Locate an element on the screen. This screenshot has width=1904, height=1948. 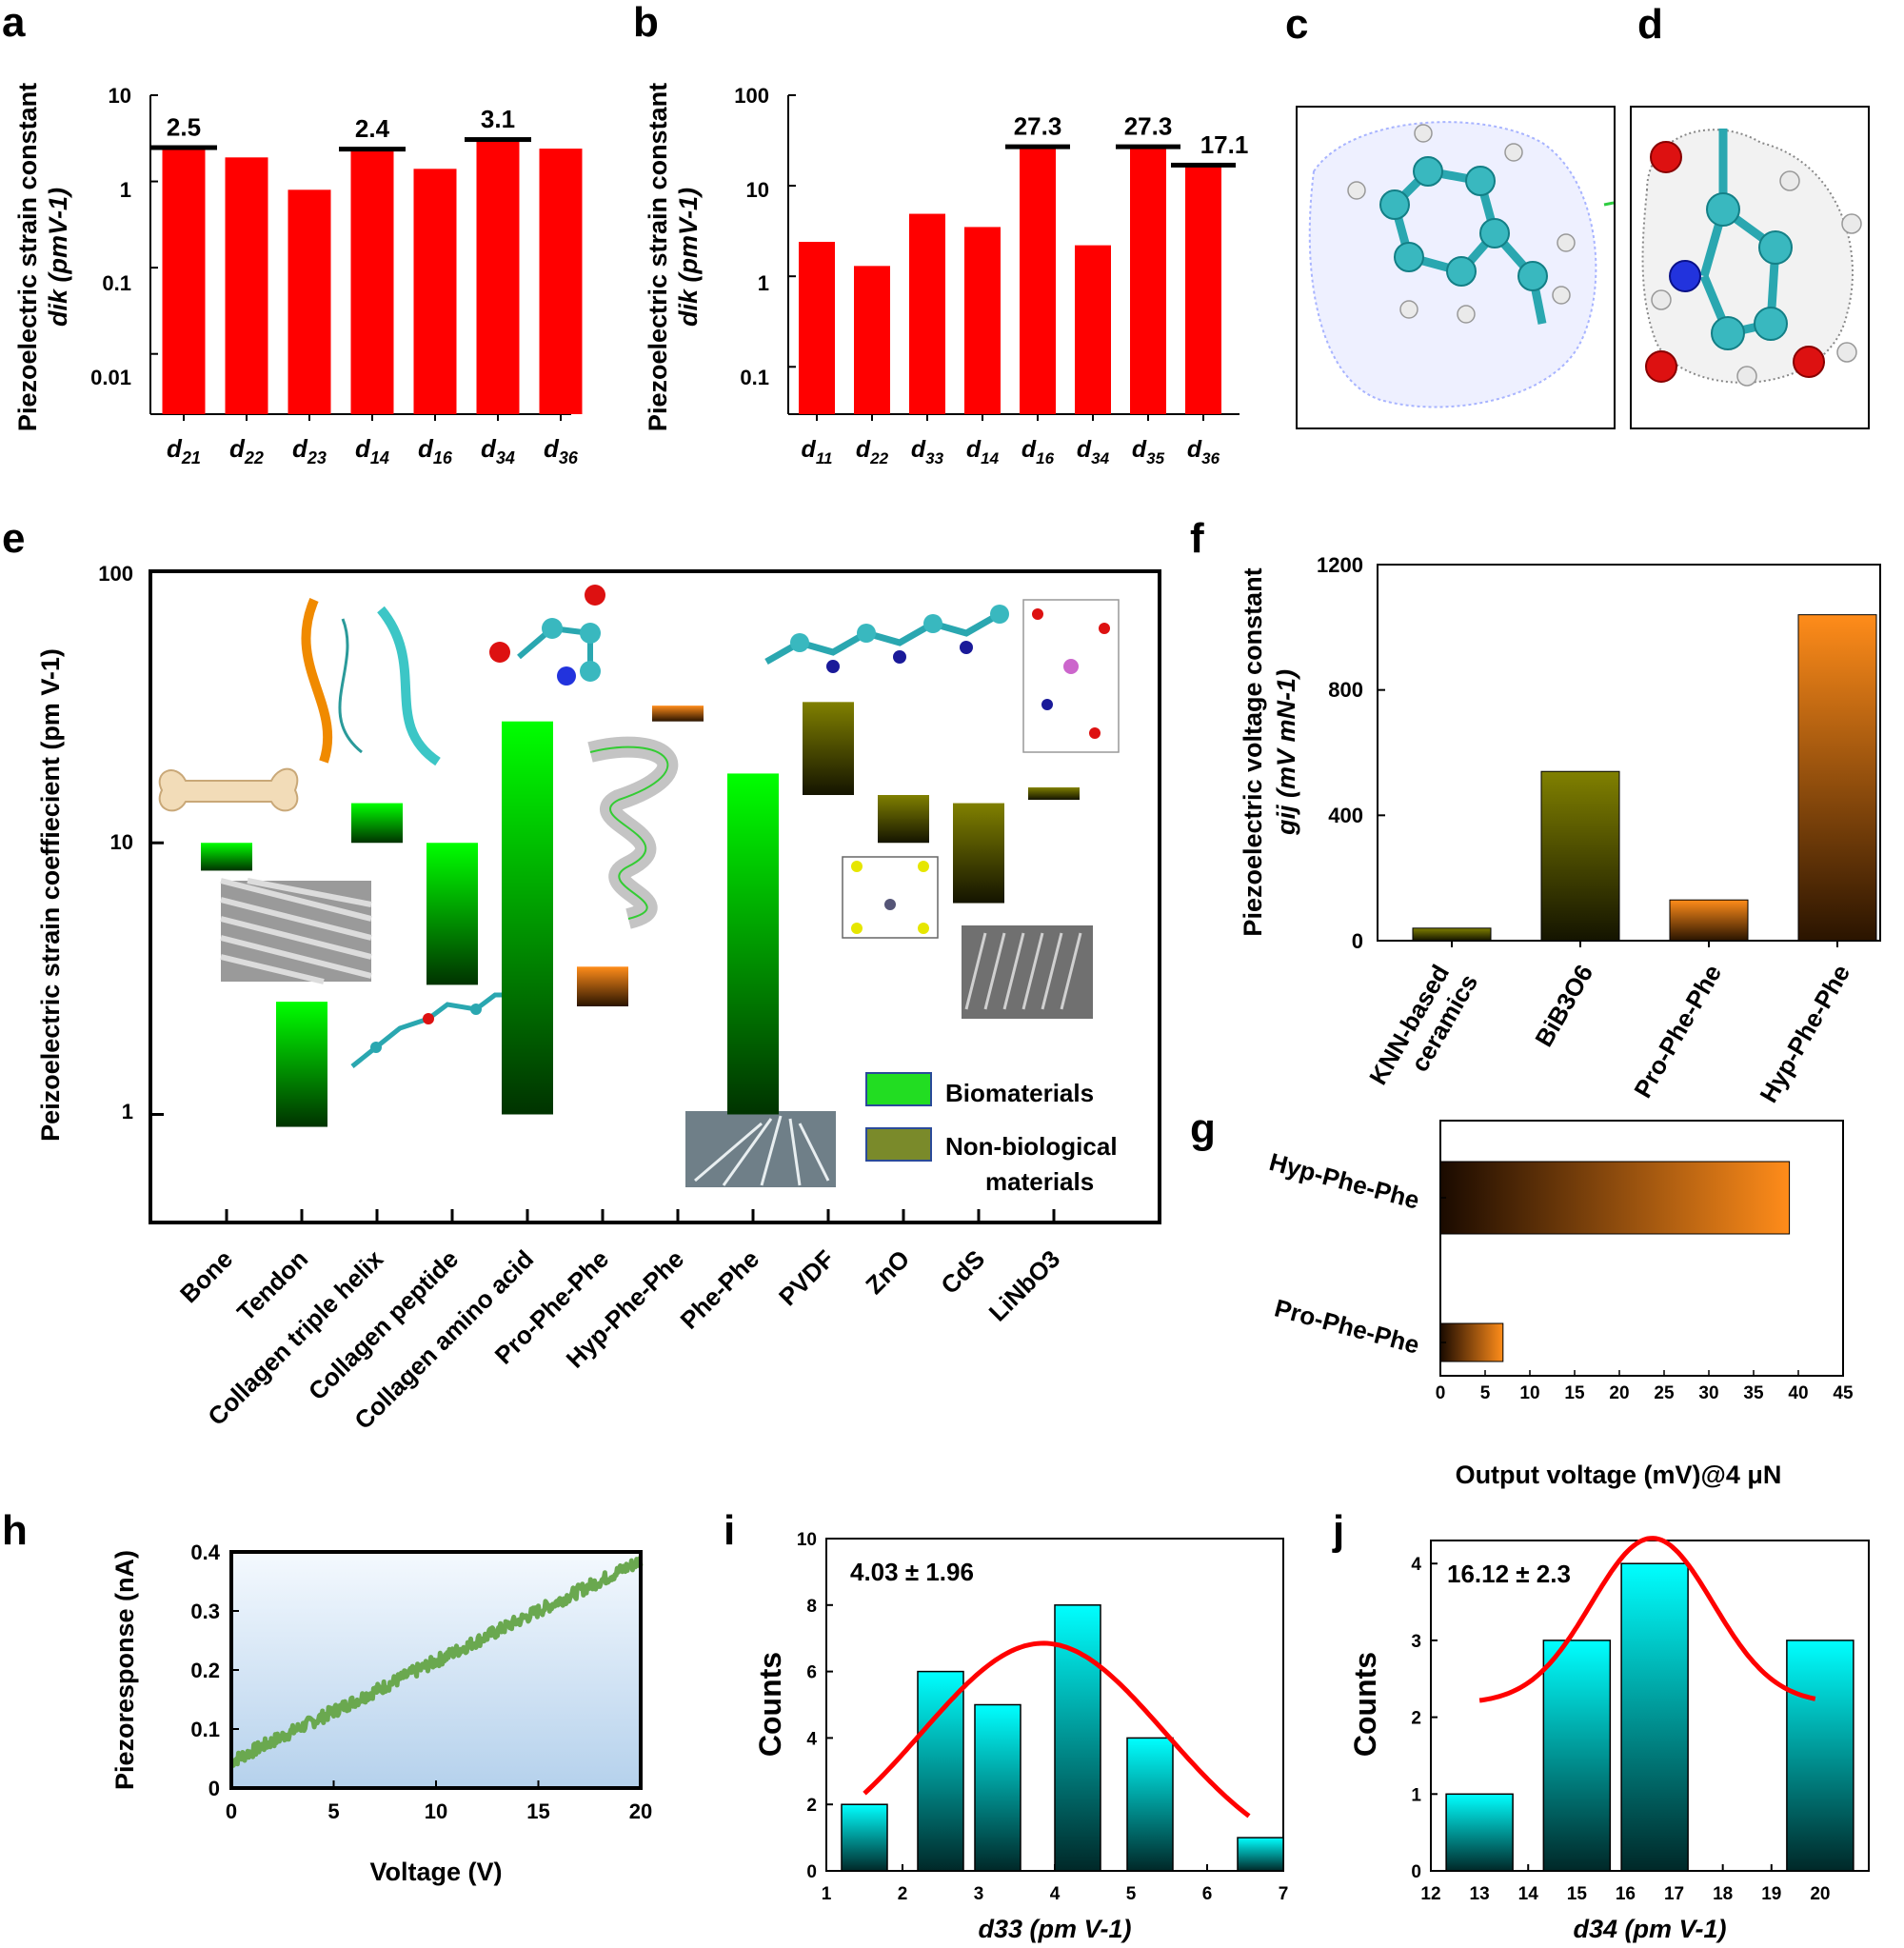
chart-h-xtick-label: 0 is located at coordinates (231, 1811).